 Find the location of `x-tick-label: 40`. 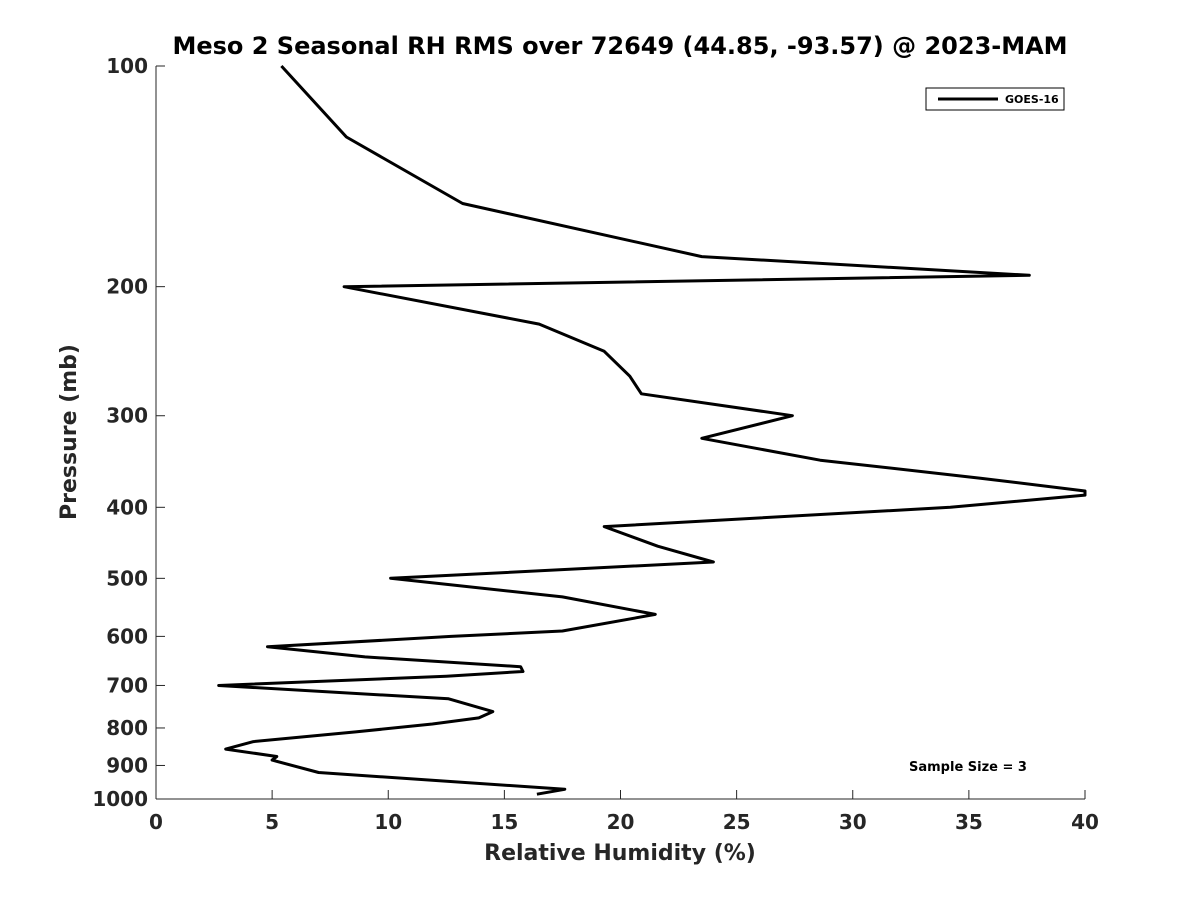

x-tick-label: 40 is located at coordinates (1085, 822).